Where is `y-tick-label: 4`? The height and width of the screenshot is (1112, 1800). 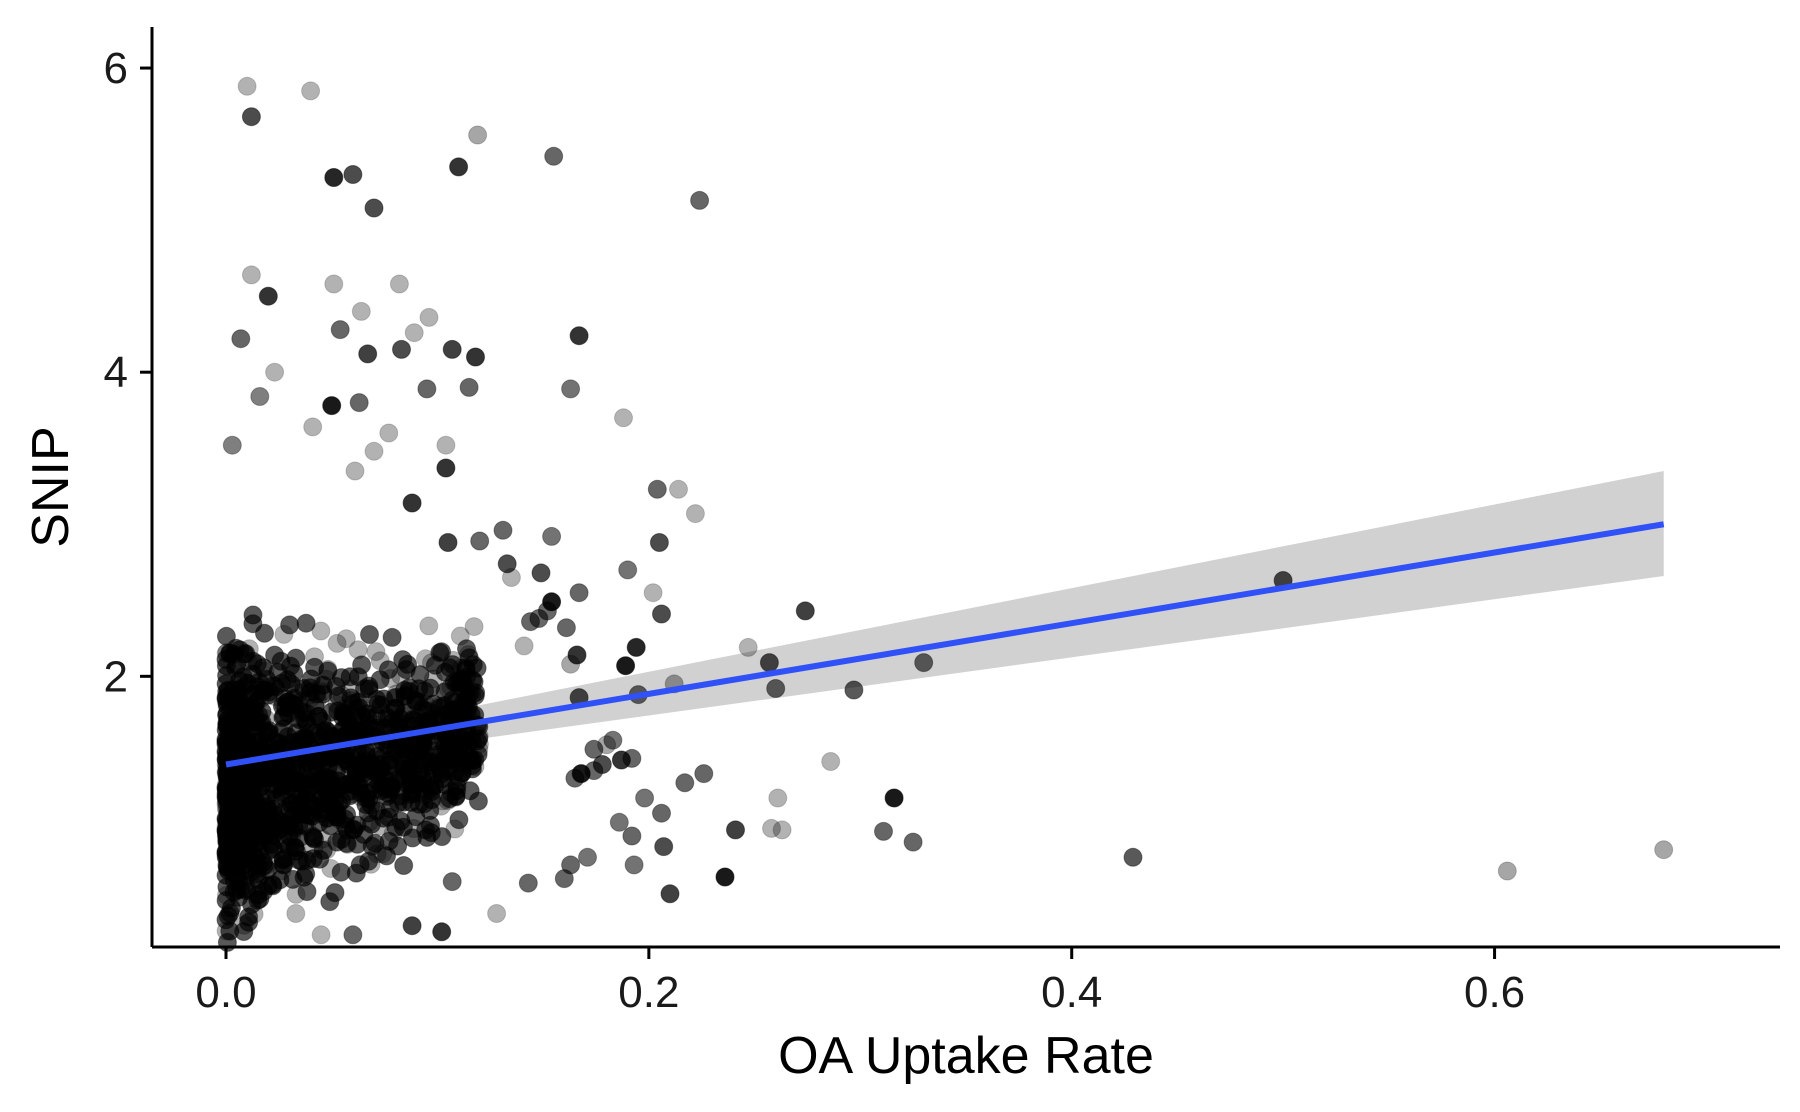 y-tick-label: 4 is located at coordinates (116, 372).